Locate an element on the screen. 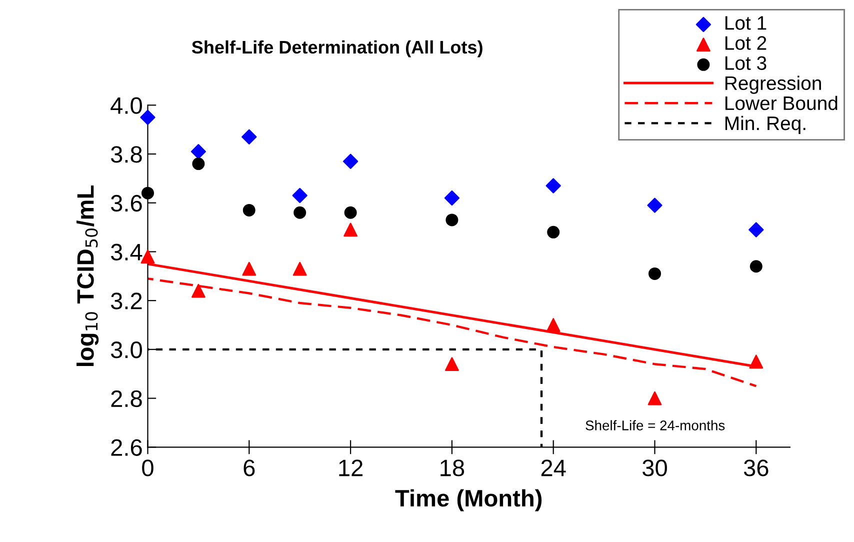  y-tick-label: 3.4 is located at coordinates (126, 252).